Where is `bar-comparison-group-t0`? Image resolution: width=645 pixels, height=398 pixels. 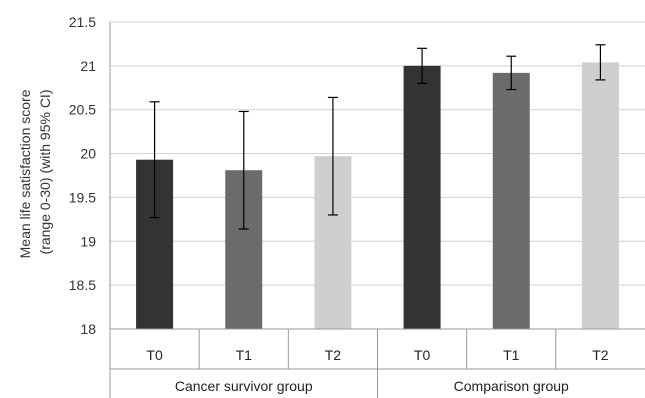
bar-comparison-group-t0 is located at coordinates (422, 197).